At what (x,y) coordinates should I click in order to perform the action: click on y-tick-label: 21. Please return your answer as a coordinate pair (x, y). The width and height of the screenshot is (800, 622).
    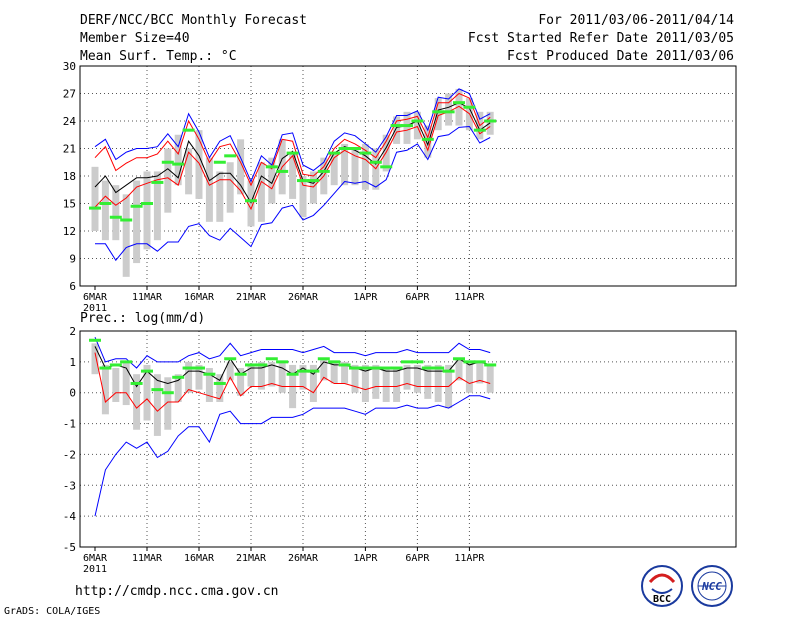
    Looking at the image, I should click on (69, 149).